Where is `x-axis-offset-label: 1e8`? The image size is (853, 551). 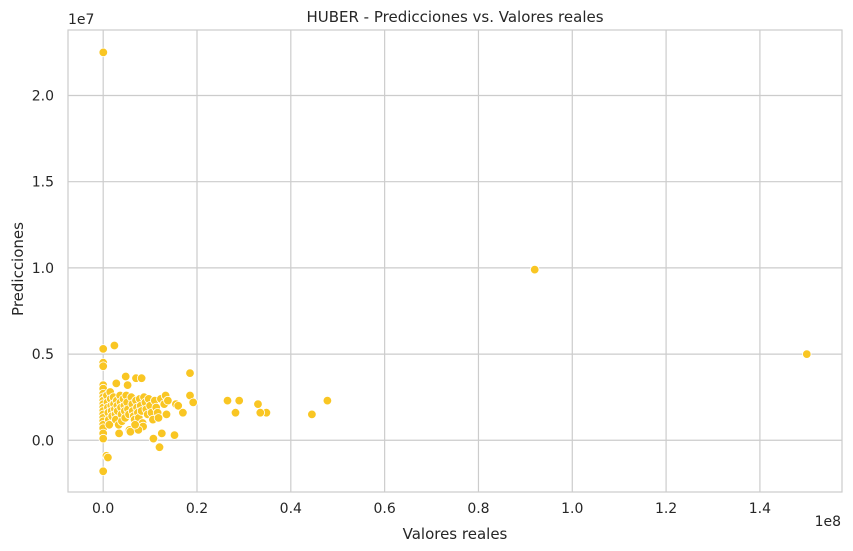
x-axis-offset-label: 1e8 is located at coordinates (828, 522).